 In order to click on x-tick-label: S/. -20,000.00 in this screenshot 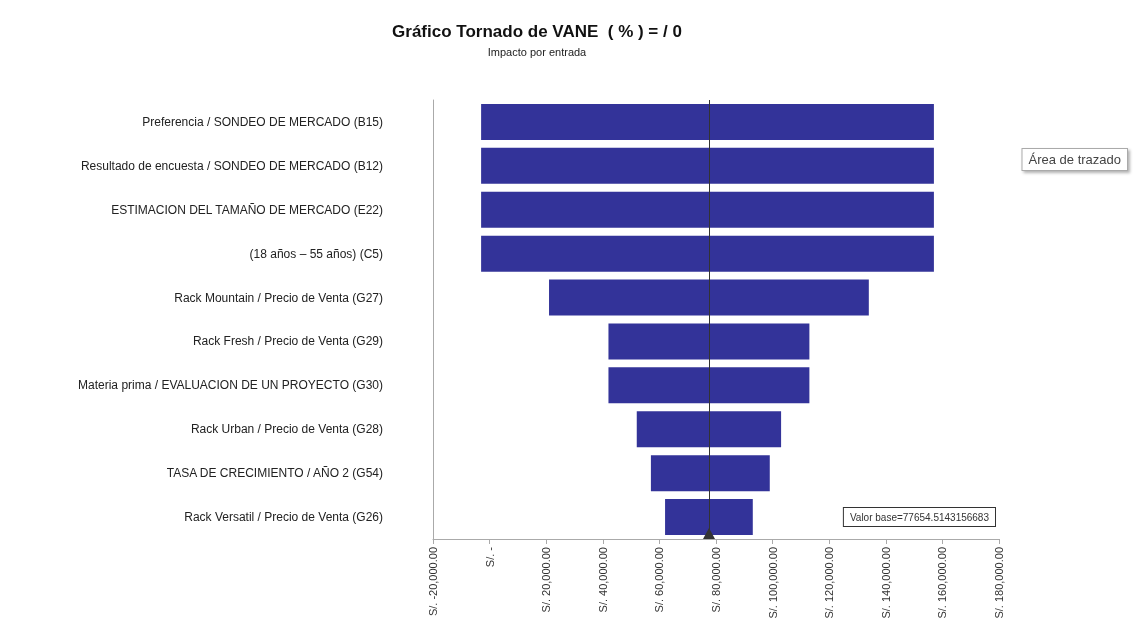, I will do `click(433, 582)`.